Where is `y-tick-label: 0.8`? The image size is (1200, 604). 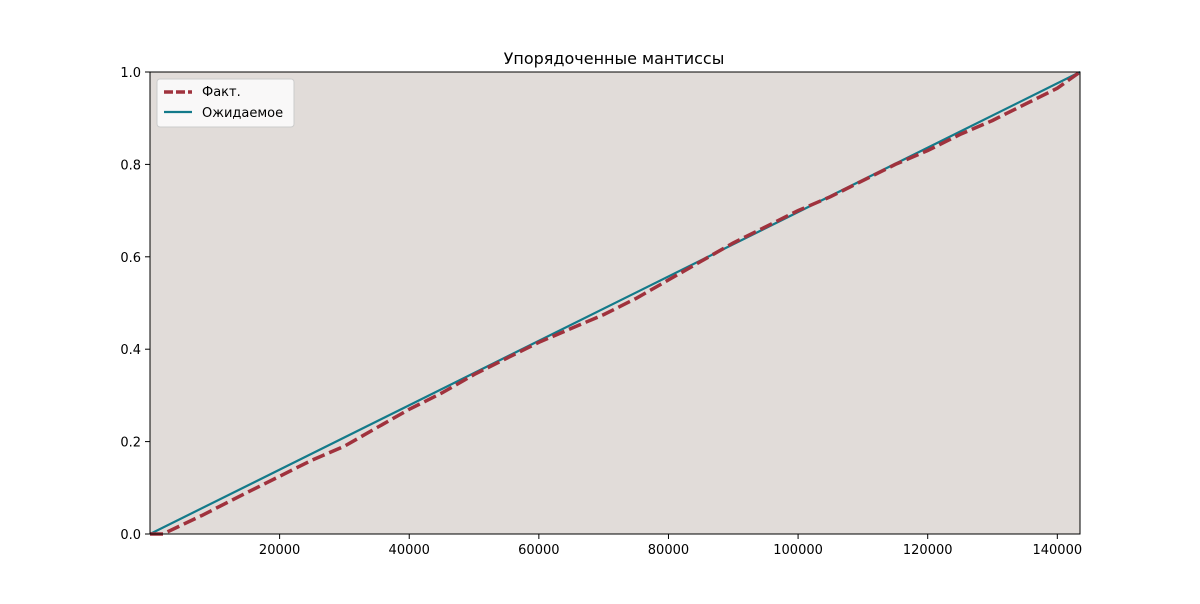 y-tick-label: 0.8 is located at coordinates (130, 165).